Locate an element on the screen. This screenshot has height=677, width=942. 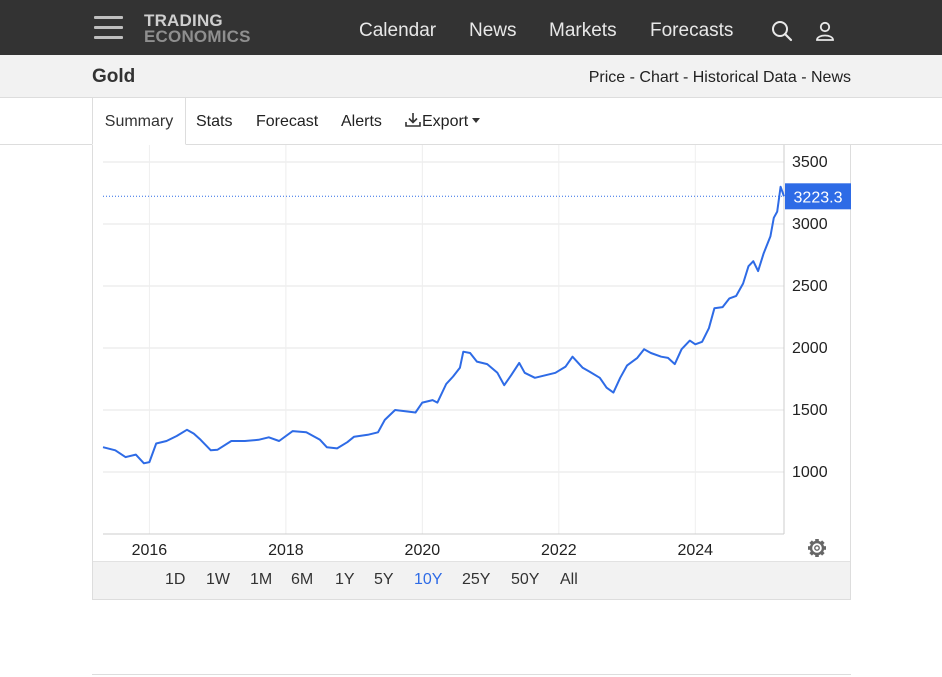
menu-icon is located at coordinates (108, 28).